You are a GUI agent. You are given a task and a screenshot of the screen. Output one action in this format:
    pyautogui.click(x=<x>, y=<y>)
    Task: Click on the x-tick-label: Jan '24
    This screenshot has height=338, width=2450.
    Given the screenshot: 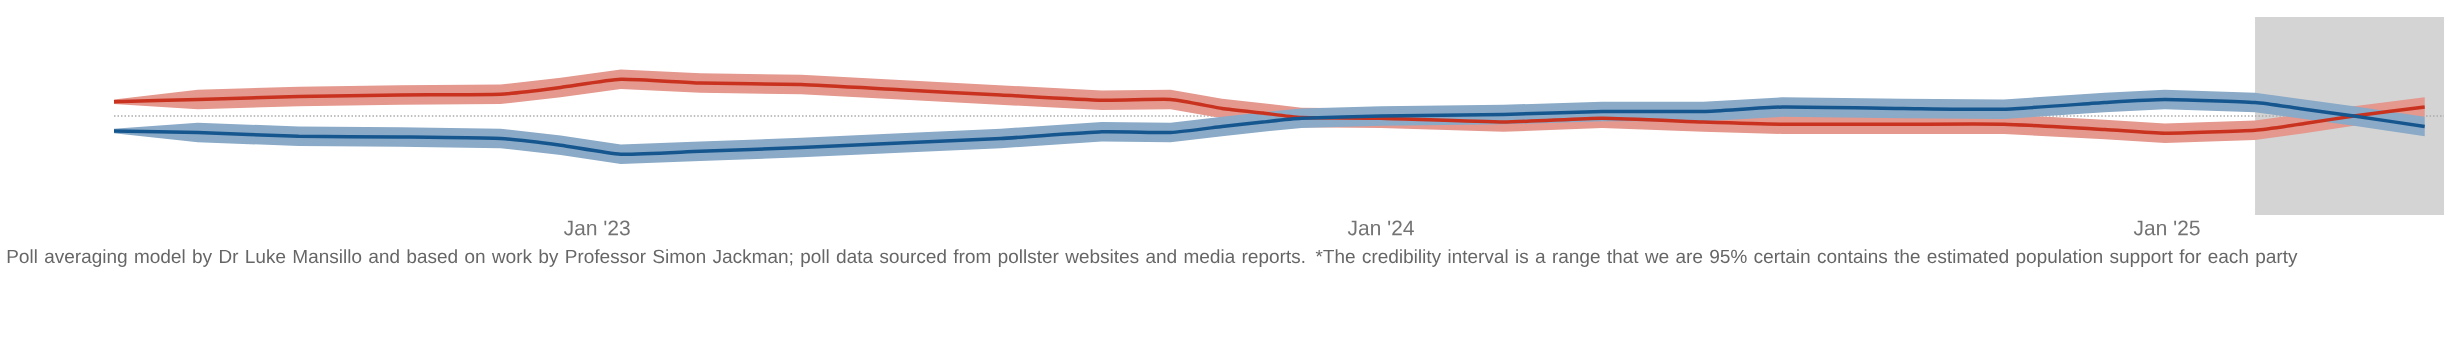 What is the action you would take?
    pyautogui.click(x=1380, y=228)
    